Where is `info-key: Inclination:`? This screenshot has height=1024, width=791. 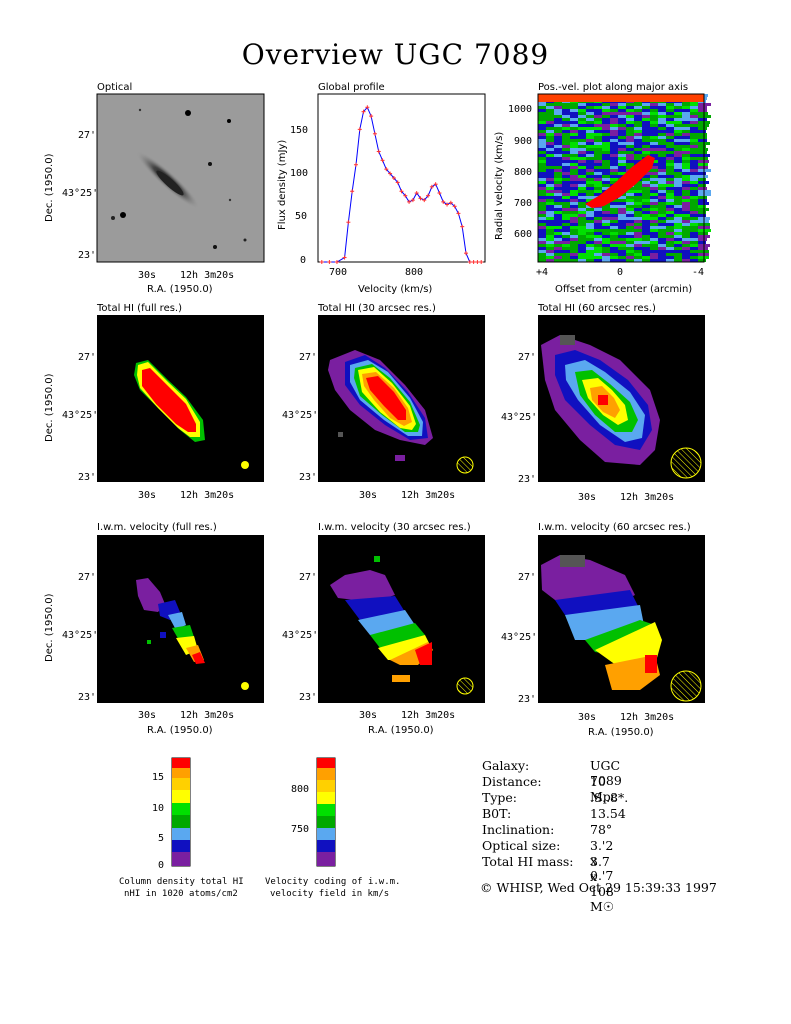 info-key: Inclination: is located at coordinates (518, 829).